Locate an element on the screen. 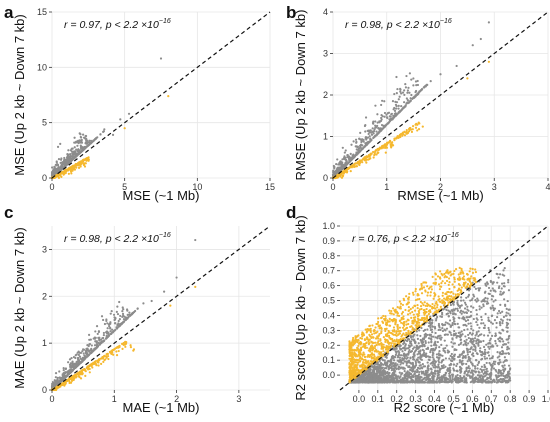 The height and width of the screenshot is (422, 550). x-tick-label: 1 is located at coordinates (114, 399).